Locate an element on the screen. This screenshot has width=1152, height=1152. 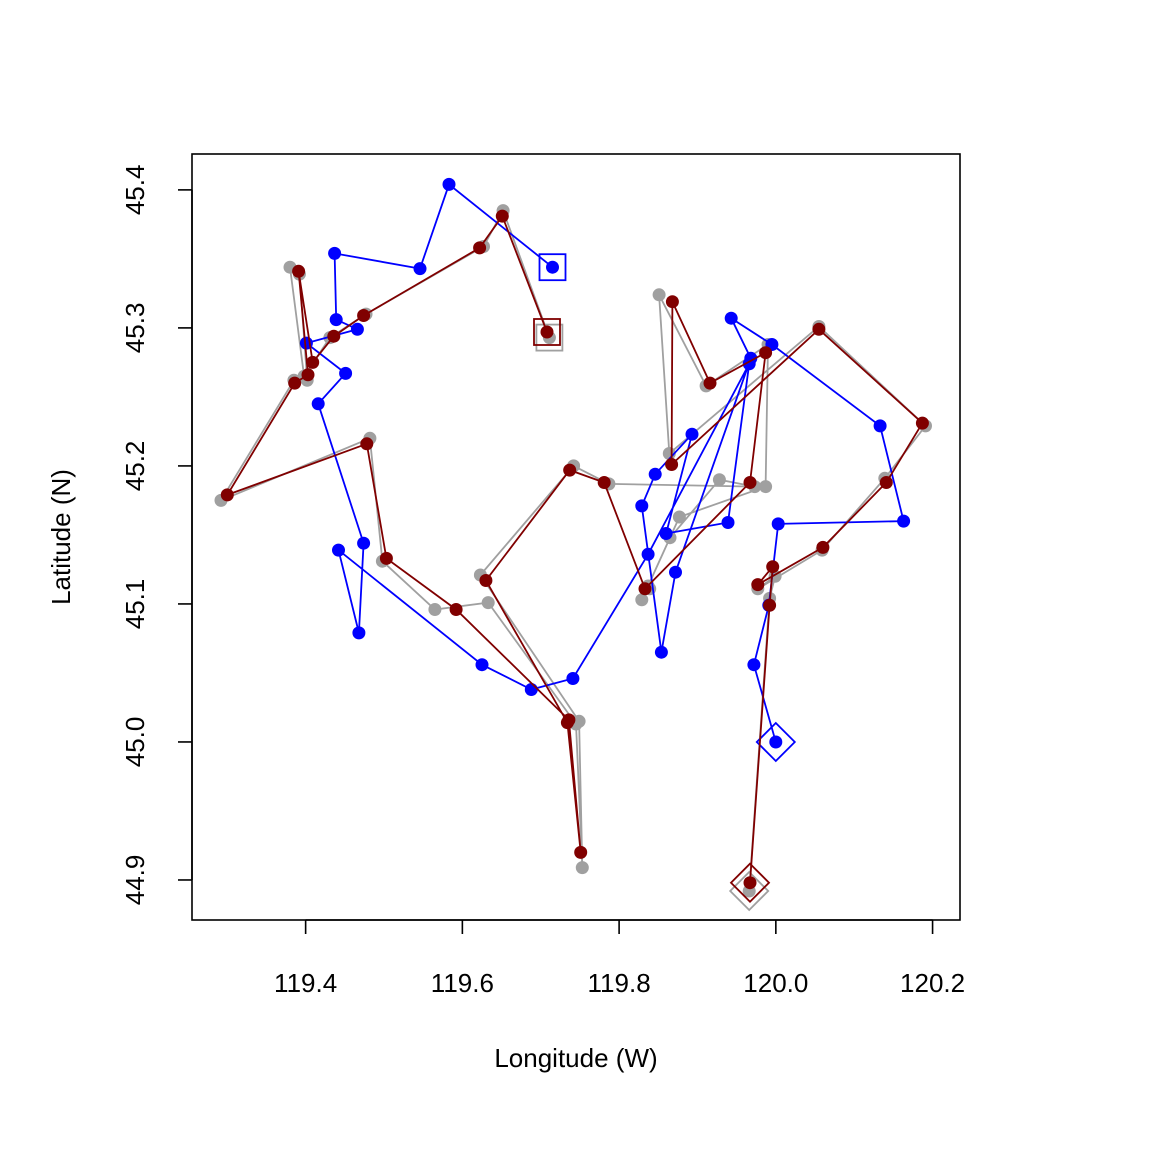
y-tick-label: 45.3 is located at coordinates (135, 328).